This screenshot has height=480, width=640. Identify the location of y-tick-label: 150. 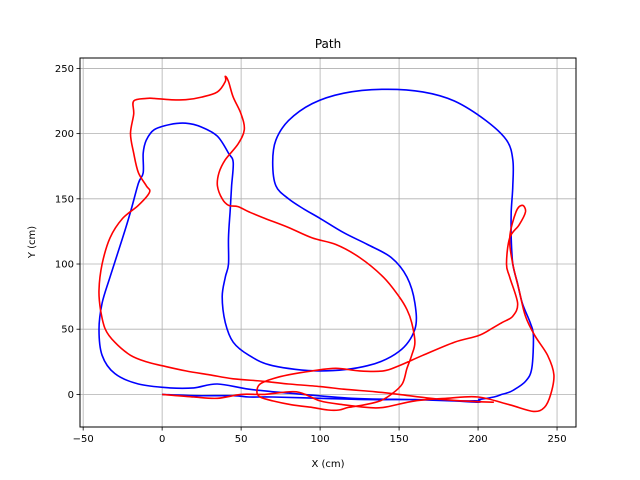
(64, 199).